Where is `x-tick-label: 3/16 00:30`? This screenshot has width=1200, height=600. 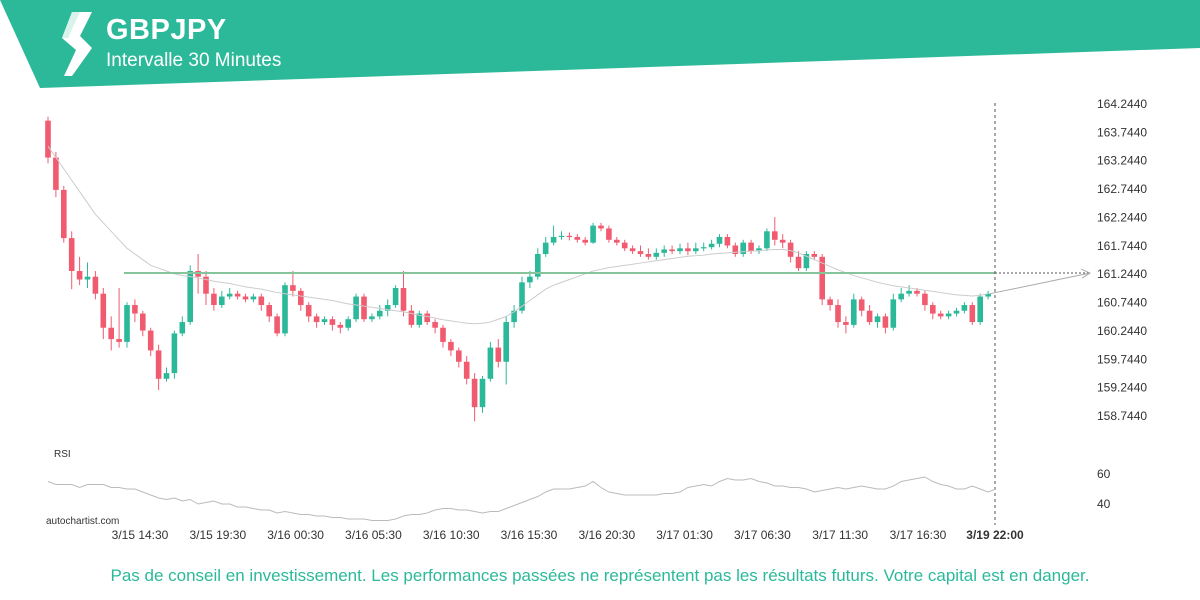 x-tick-label: 3/16 00:30 is located at coordinates (295, 535).